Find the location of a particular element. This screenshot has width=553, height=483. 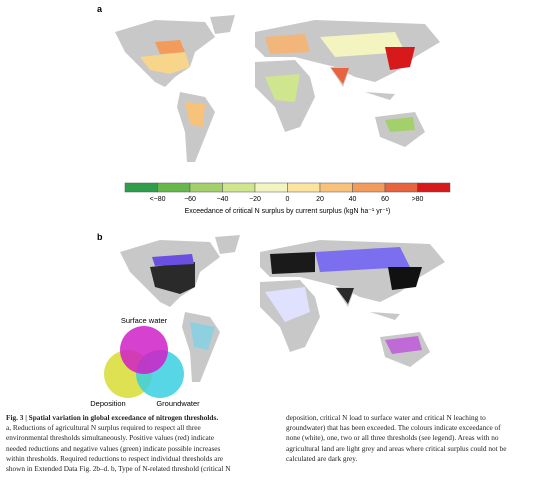

venn-legend is located at coordinates (144, 362).